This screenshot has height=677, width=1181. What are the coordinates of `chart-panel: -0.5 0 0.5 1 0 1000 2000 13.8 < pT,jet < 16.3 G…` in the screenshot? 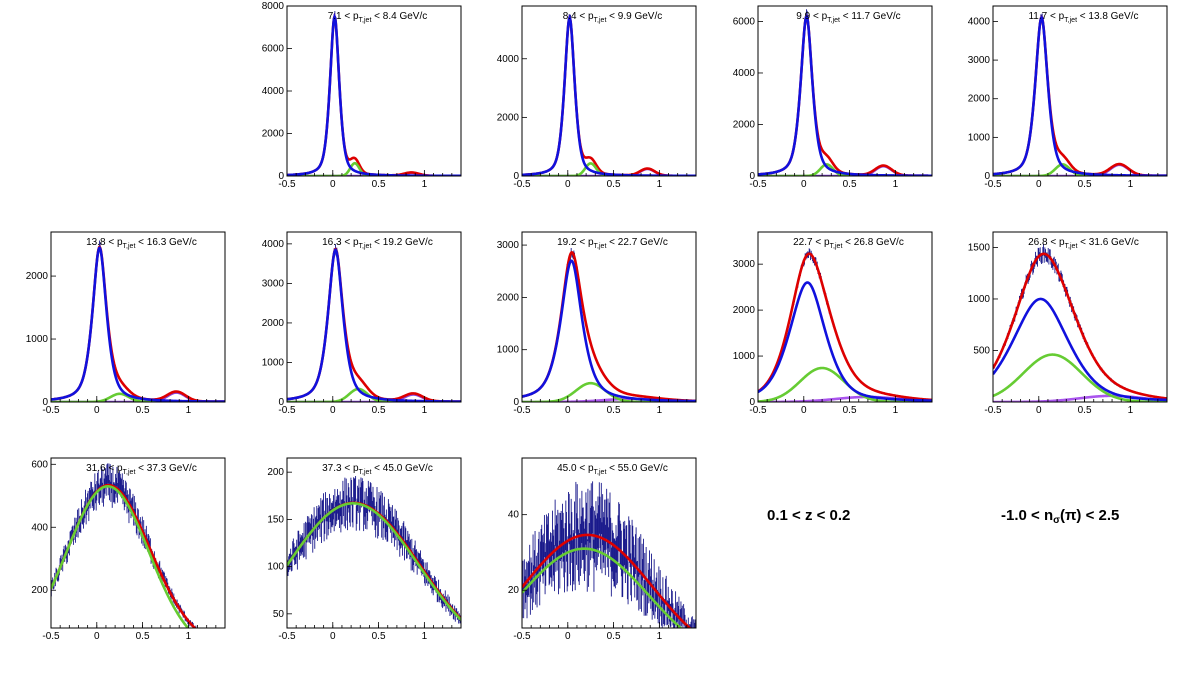 It's located at (126, 323).